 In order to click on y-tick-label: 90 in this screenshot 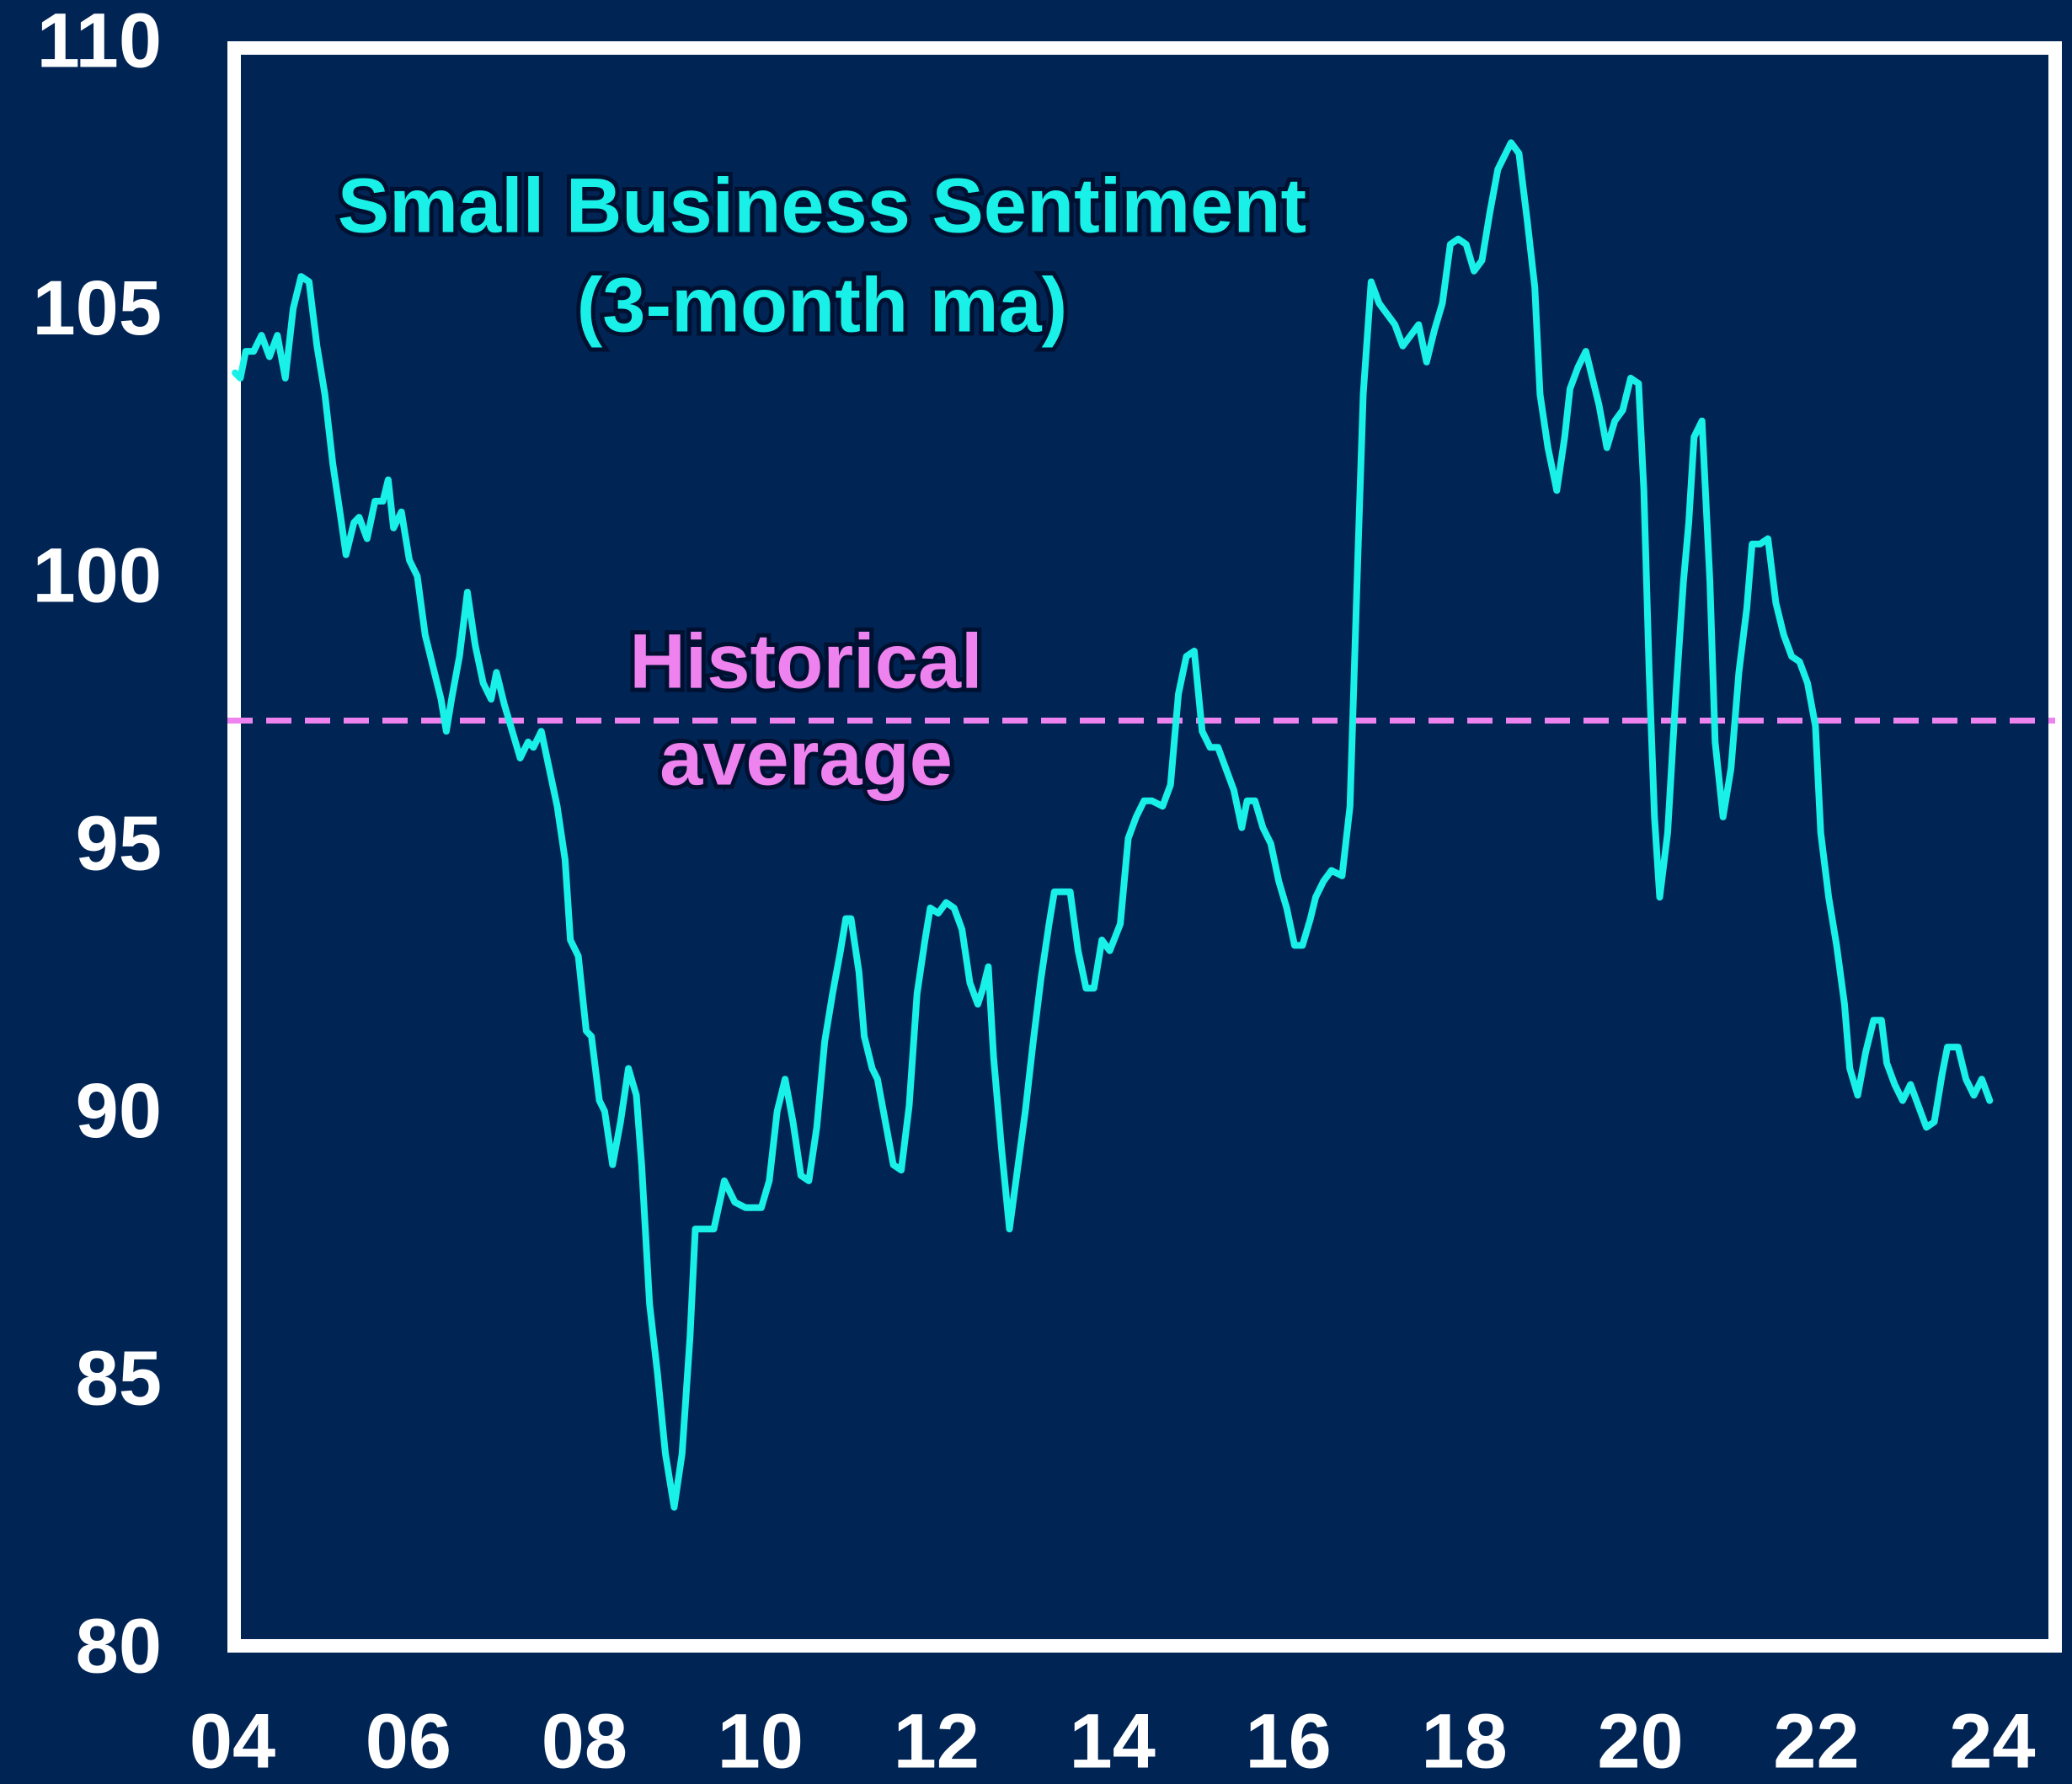, I will do `click(119, 1111)`.